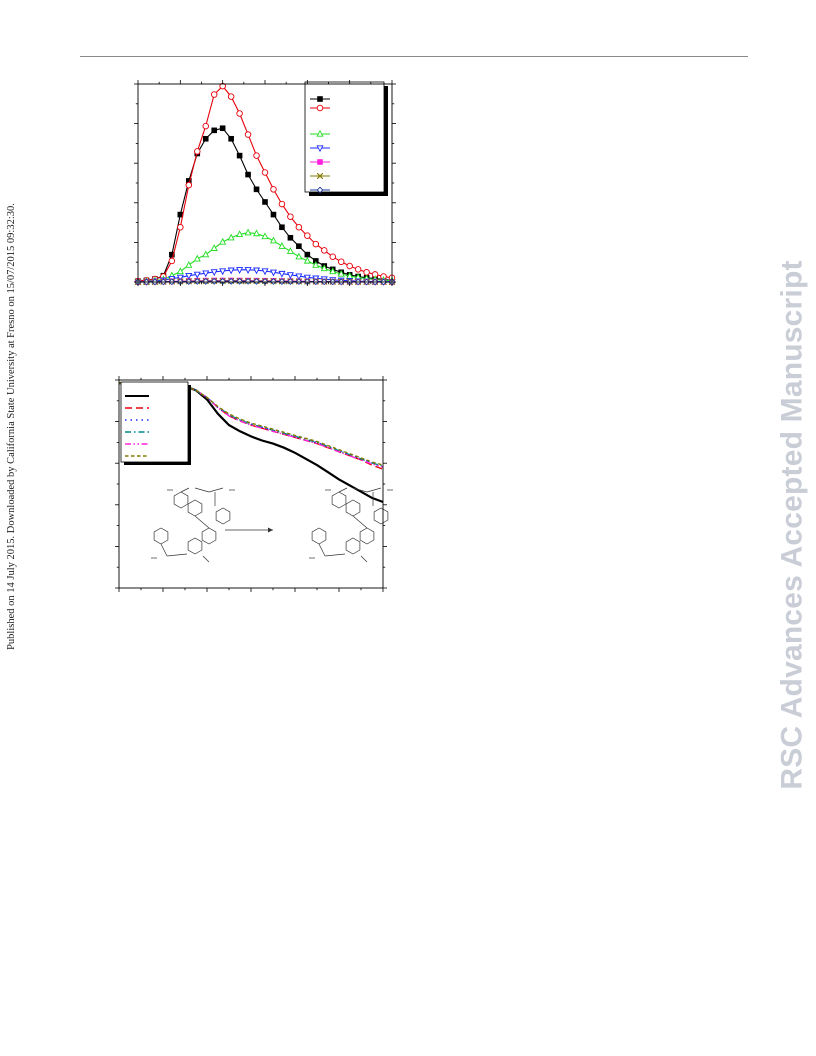 This screenshot has height=1056, width=816. What do you see at coordinates (251, 425) in the screenshot?
I see `series-5-line` at bounding box center [251, 425].